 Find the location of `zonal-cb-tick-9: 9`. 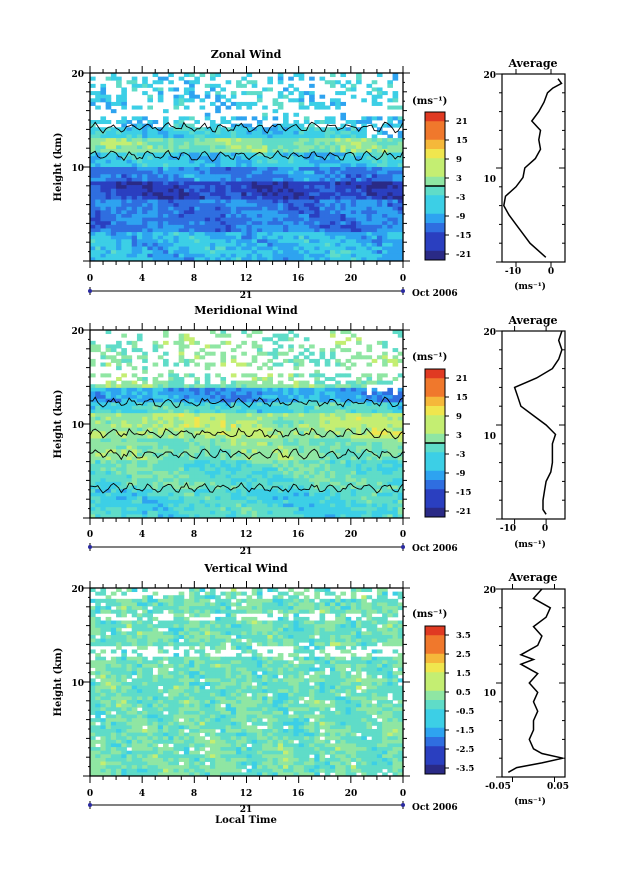

zonal-cb-tick-9: 9 is located at coordinates (459, 160).